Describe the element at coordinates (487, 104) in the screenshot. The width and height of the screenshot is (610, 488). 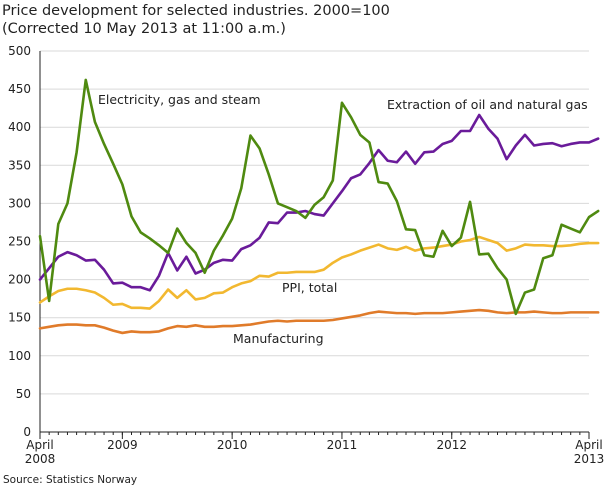
I see `annotation-oil-gas: Extraction of oil and natural gas` at that location.